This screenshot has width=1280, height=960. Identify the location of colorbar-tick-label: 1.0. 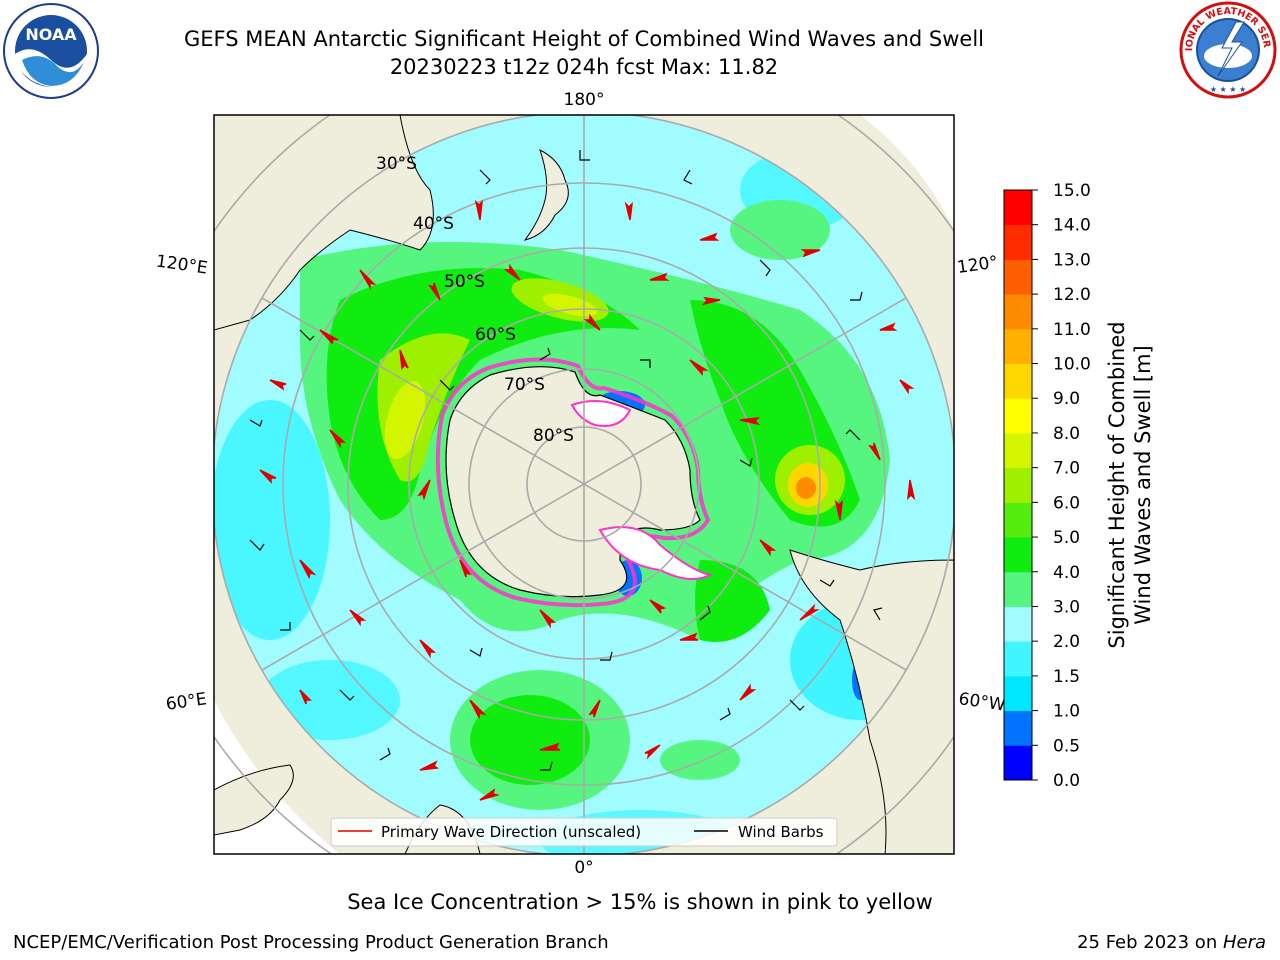
(1066, 712).